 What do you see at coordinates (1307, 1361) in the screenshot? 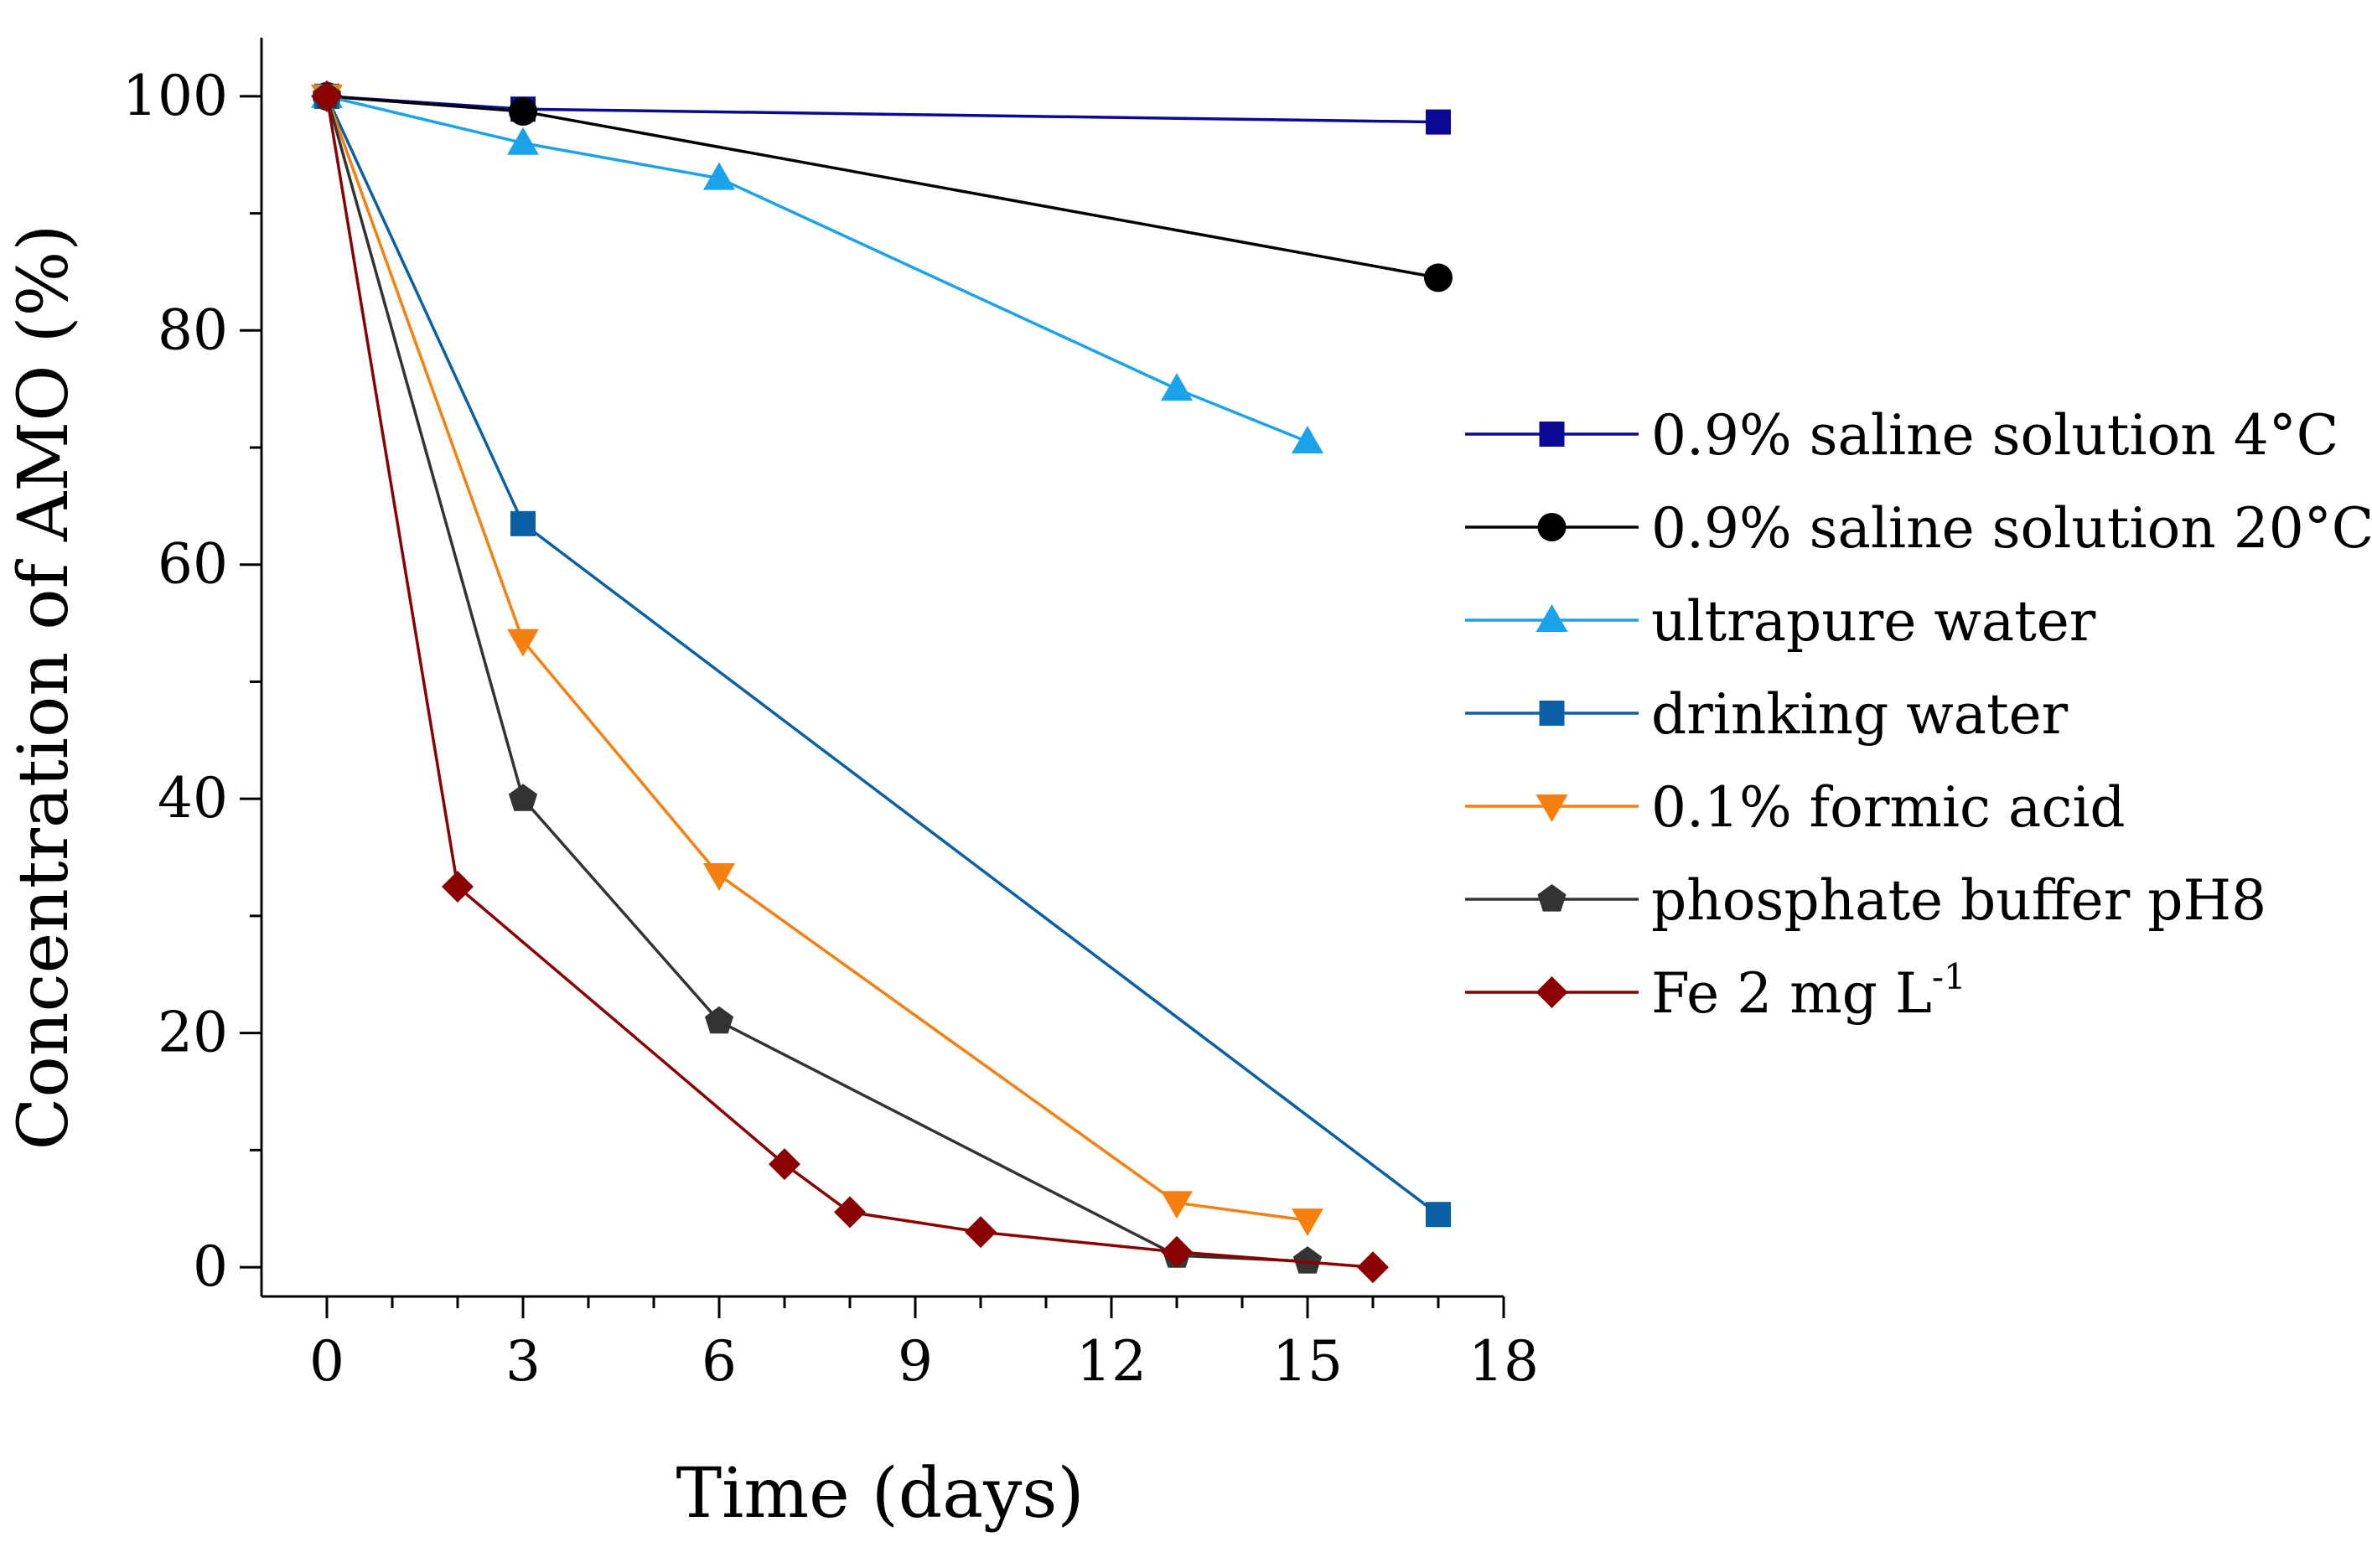
I see `x-tick-label: 15` at bounding box center [1307, 1361].